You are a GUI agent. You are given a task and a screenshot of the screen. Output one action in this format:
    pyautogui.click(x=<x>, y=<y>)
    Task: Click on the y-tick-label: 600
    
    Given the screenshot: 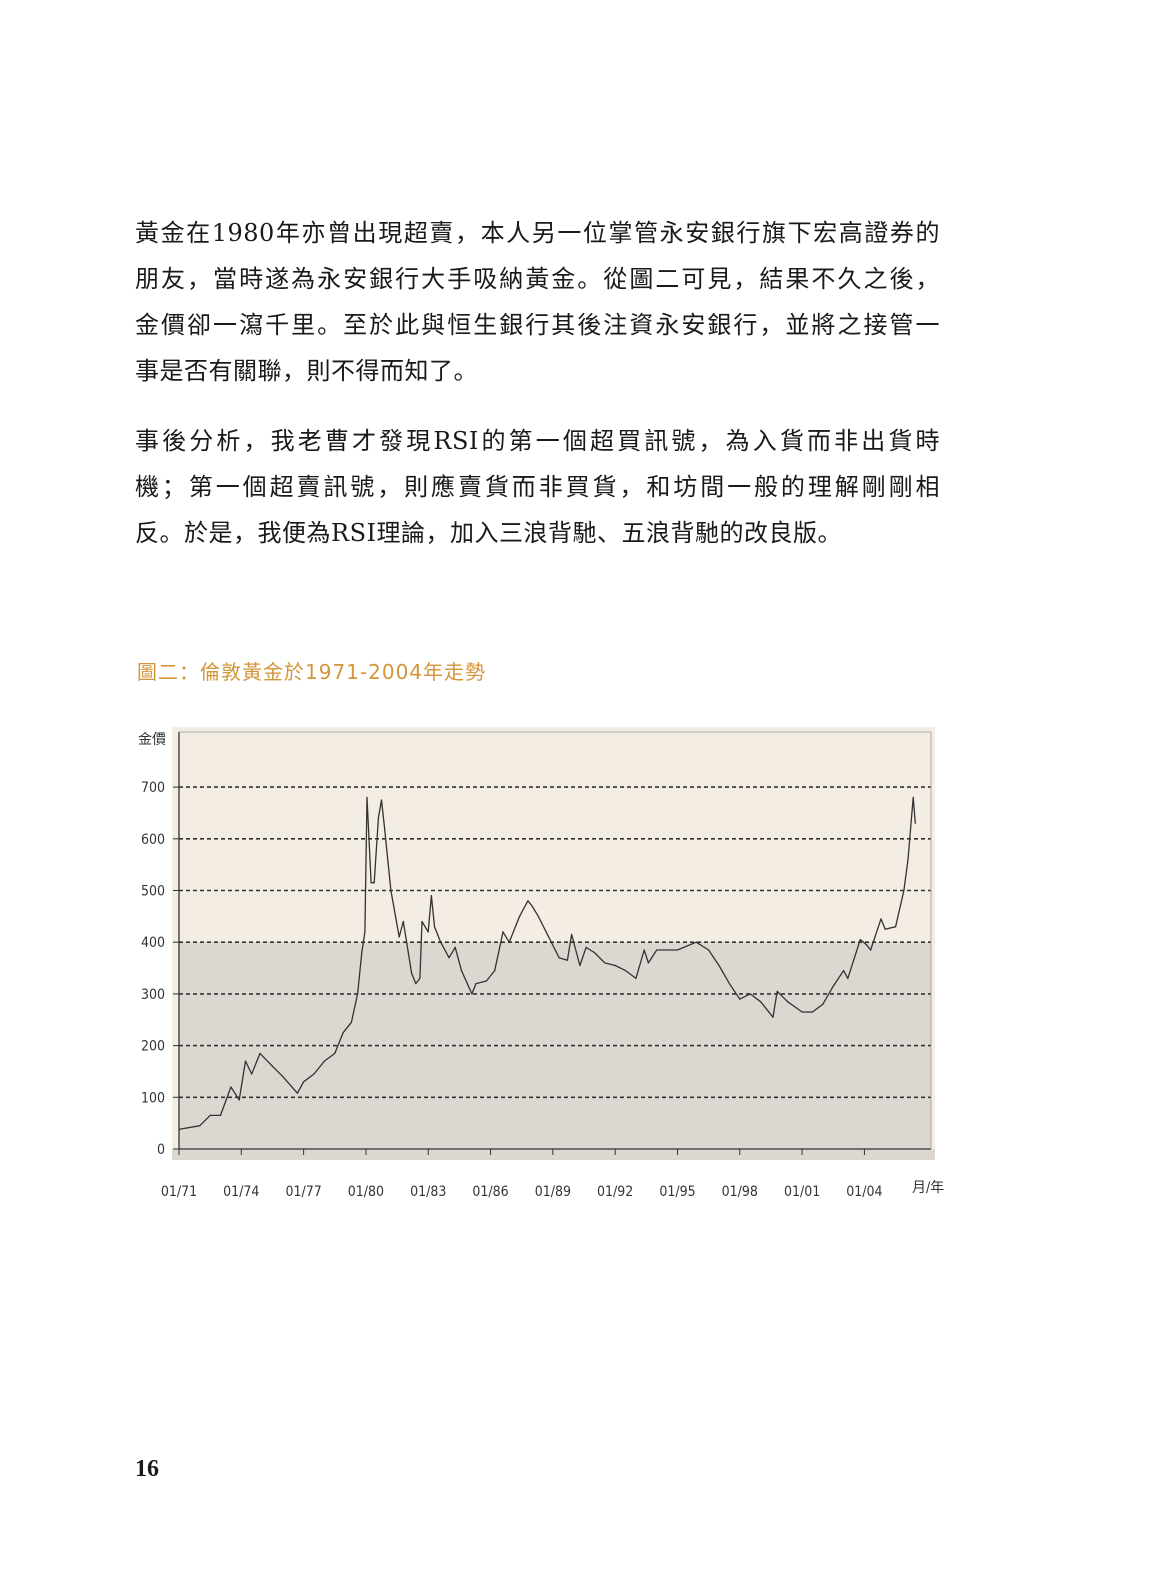 What is the action you would take?
    pyautogui.click(x=153, y=840)
    